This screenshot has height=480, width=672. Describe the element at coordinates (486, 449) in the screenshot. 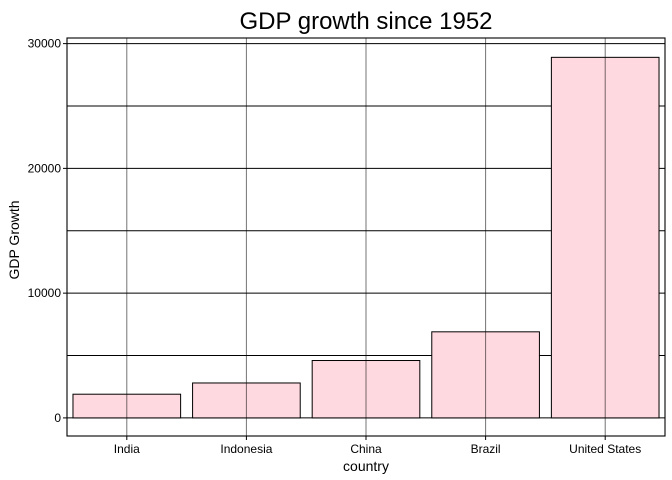

I see `x-tick-label-3: Brazil` at that location.